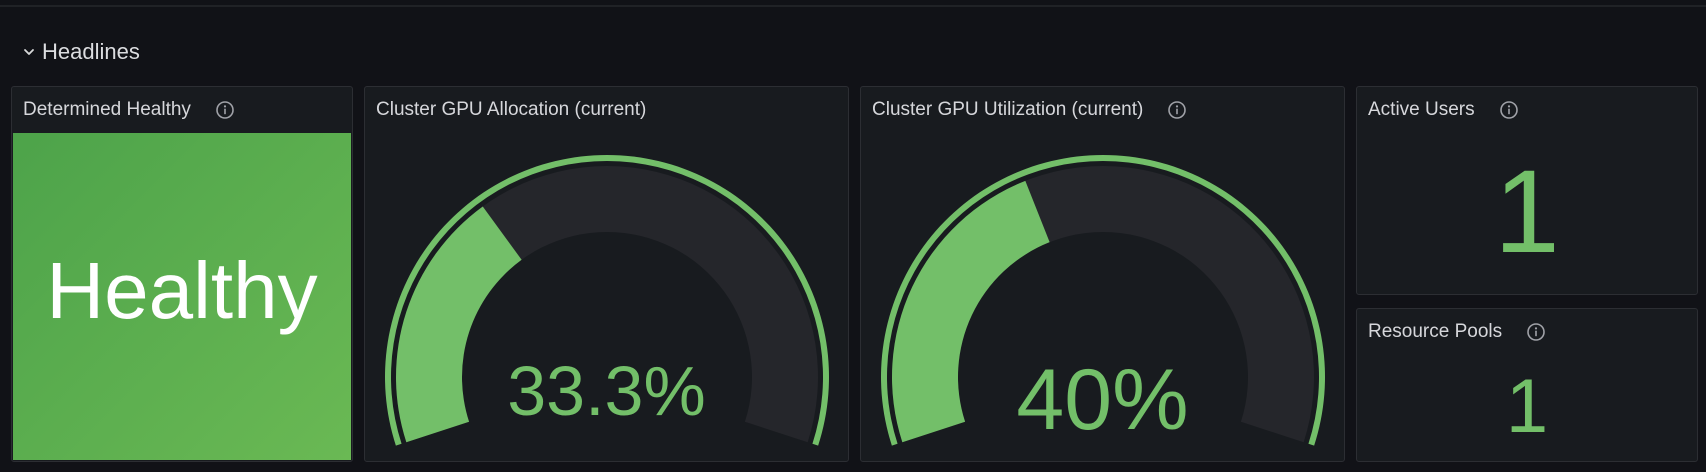  What do you see at coordinates (606, 391) in the screenshot?
I see `gauge-value: 33.3%` at bounding box center [606, 391].